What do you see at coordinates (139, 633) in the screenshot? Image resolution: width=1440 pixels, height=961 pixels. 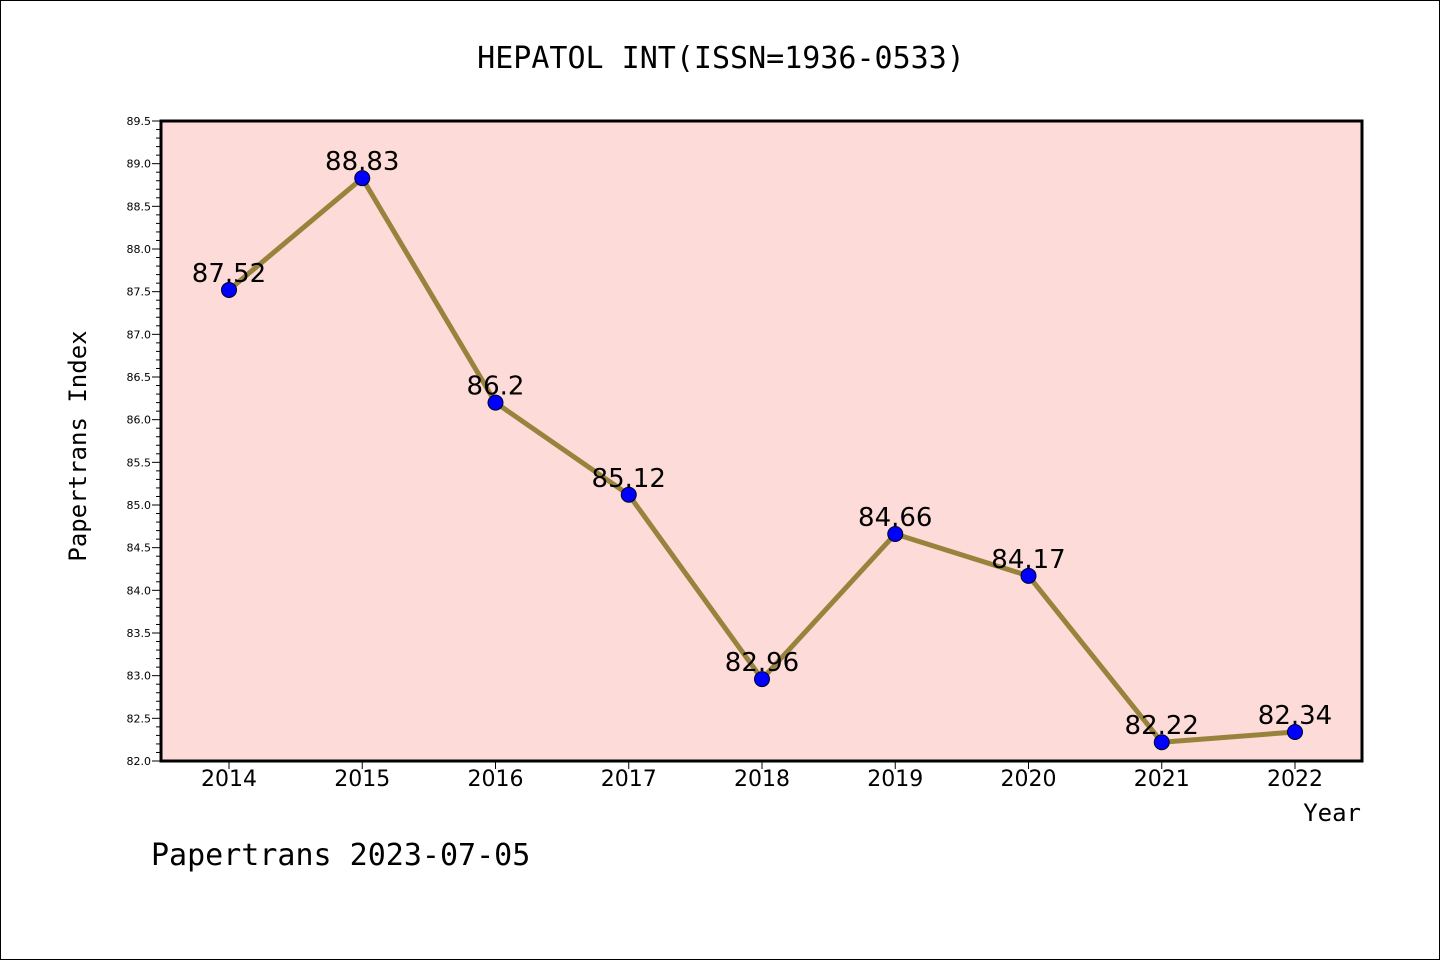 I see `y-tick-label: 83.5` at bounding box center [139, 633].